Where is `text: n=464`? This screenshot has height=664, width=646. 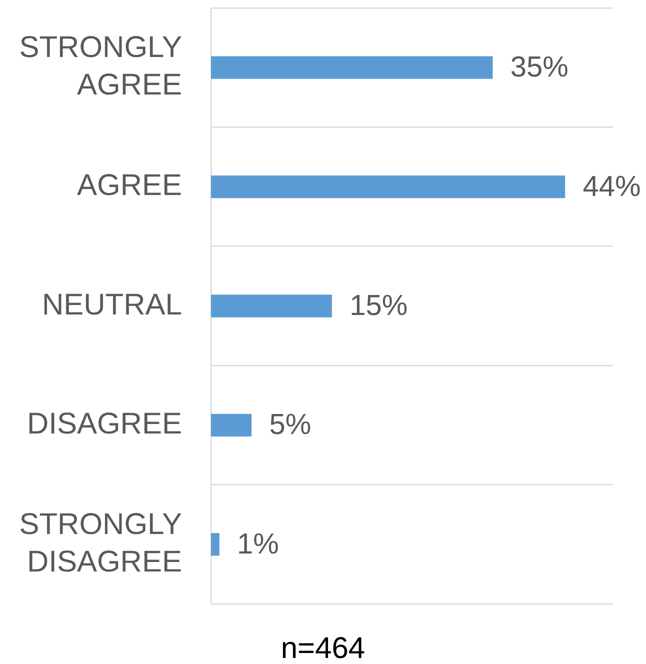 text: n=464 is located at coordinates (323, 647).